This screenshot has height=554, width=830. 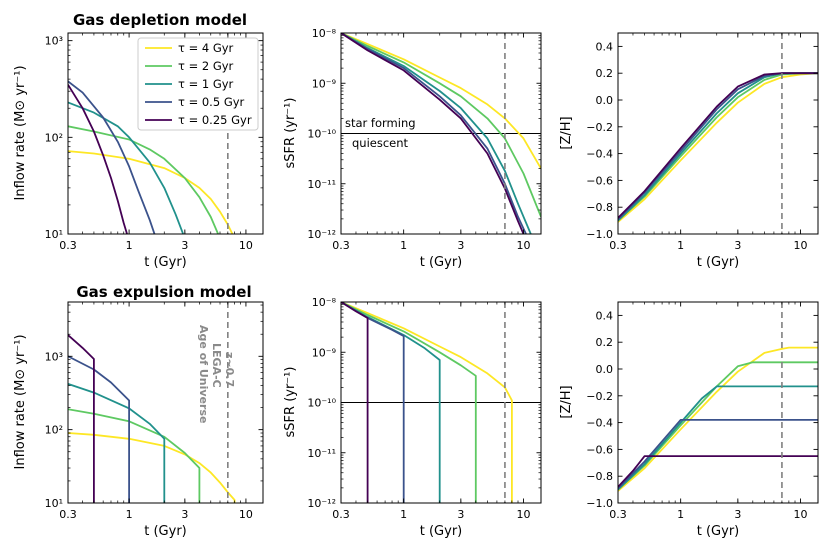 I want to click on y-tick-label: −0.4, so click(x=599, y=423).